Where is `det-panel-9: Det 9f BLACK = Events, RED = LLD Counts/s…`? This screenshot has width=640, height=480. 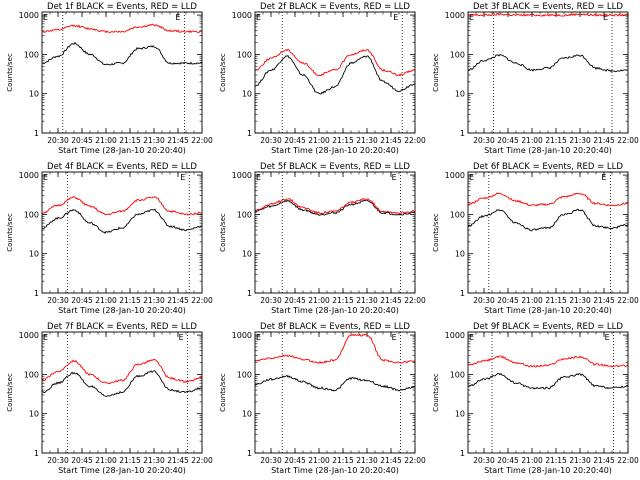
det-panel-9: Det 9f BLACK = Events, RED = LLD Counts/s… is located at coordinates (535, 398).